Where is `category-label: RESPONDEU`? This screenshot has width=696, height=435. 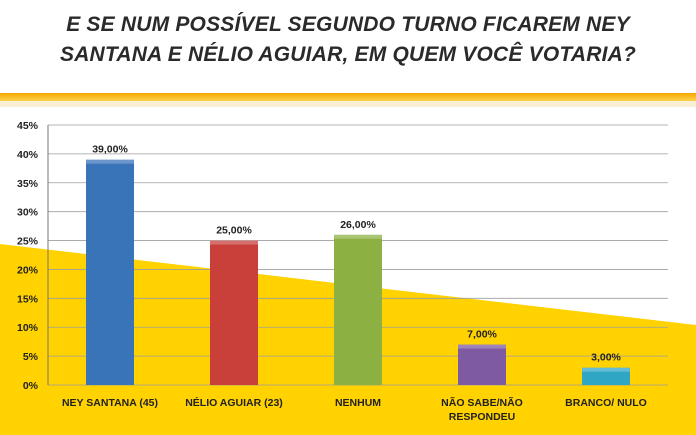 category-label: RESPONDEU is located at coordinates (482, 417).